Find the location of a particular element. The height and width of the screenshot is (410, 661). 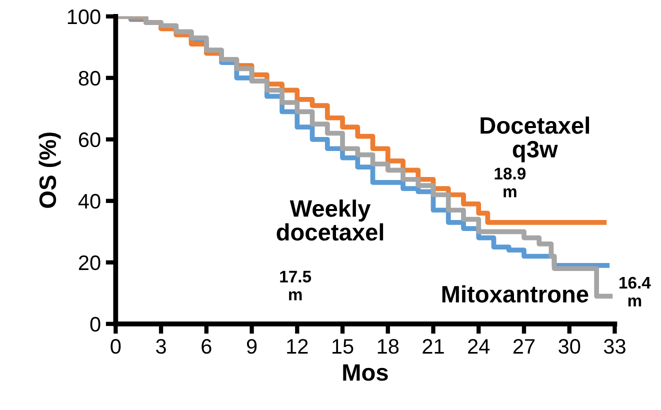

x-tick-label: 15 is located at coordinates (343, 346).